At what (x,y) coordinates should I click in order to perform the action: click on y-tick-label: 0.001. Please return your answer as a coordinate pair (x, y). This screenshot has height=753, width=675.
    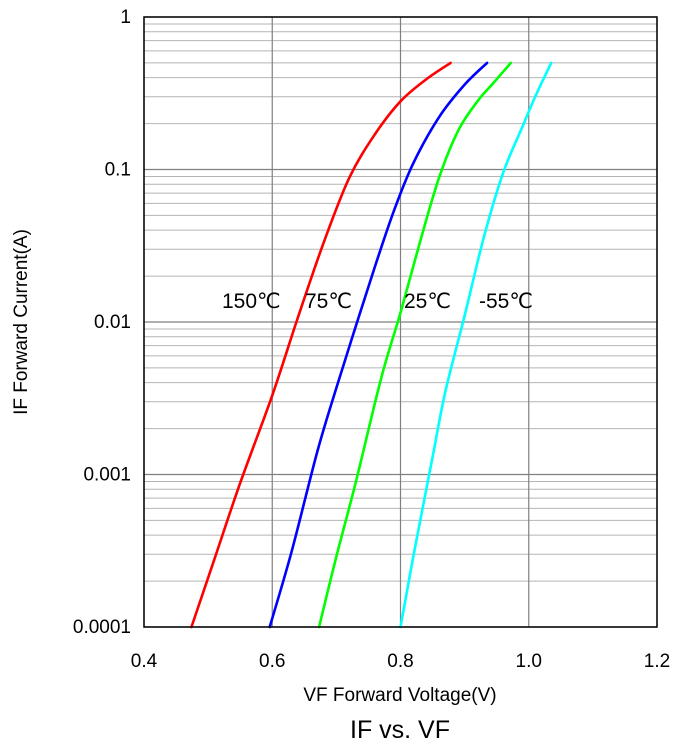
    Looking at the image, I should click on (107, 475).